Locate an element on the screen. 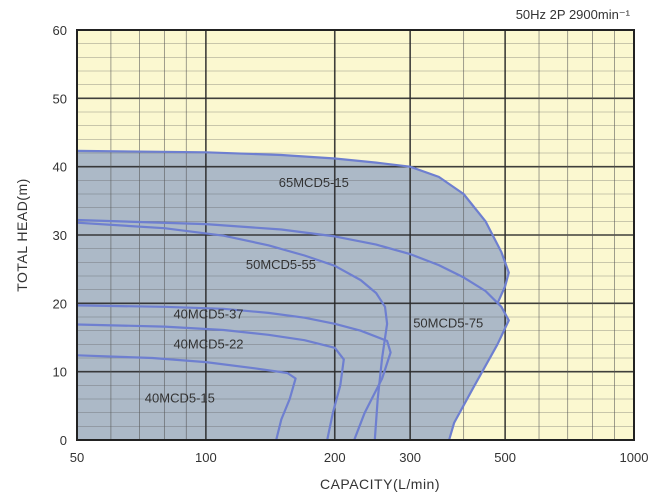  chart-subtitle: 50Hz 2P 2900min⁻¹ is located at coordinates (573, 14).